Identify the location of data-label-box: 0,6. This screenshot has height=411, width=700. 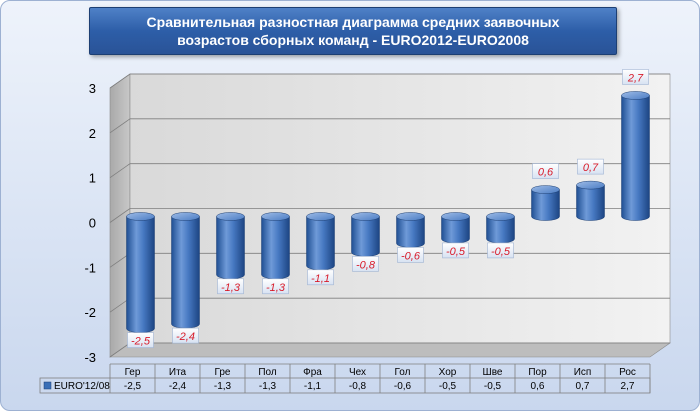
(545, 171).